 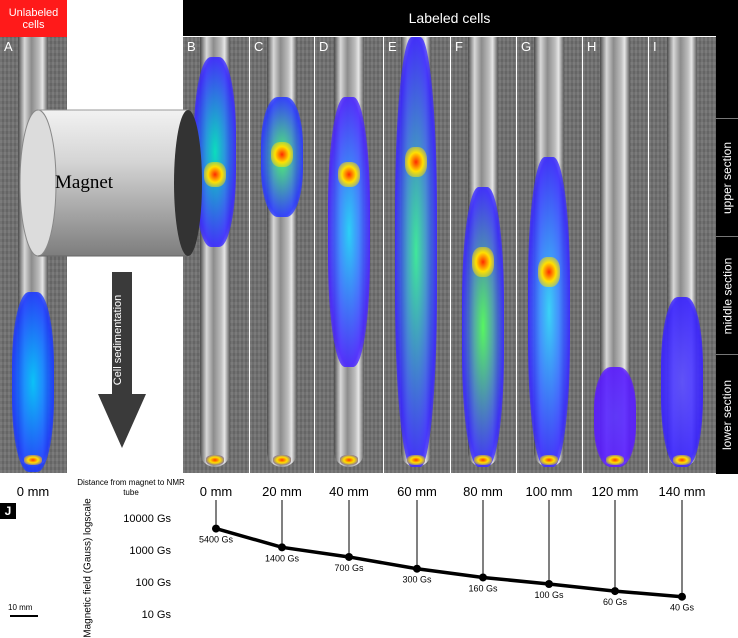 I want to click on panel-g: G, so click(x=549, y=255).